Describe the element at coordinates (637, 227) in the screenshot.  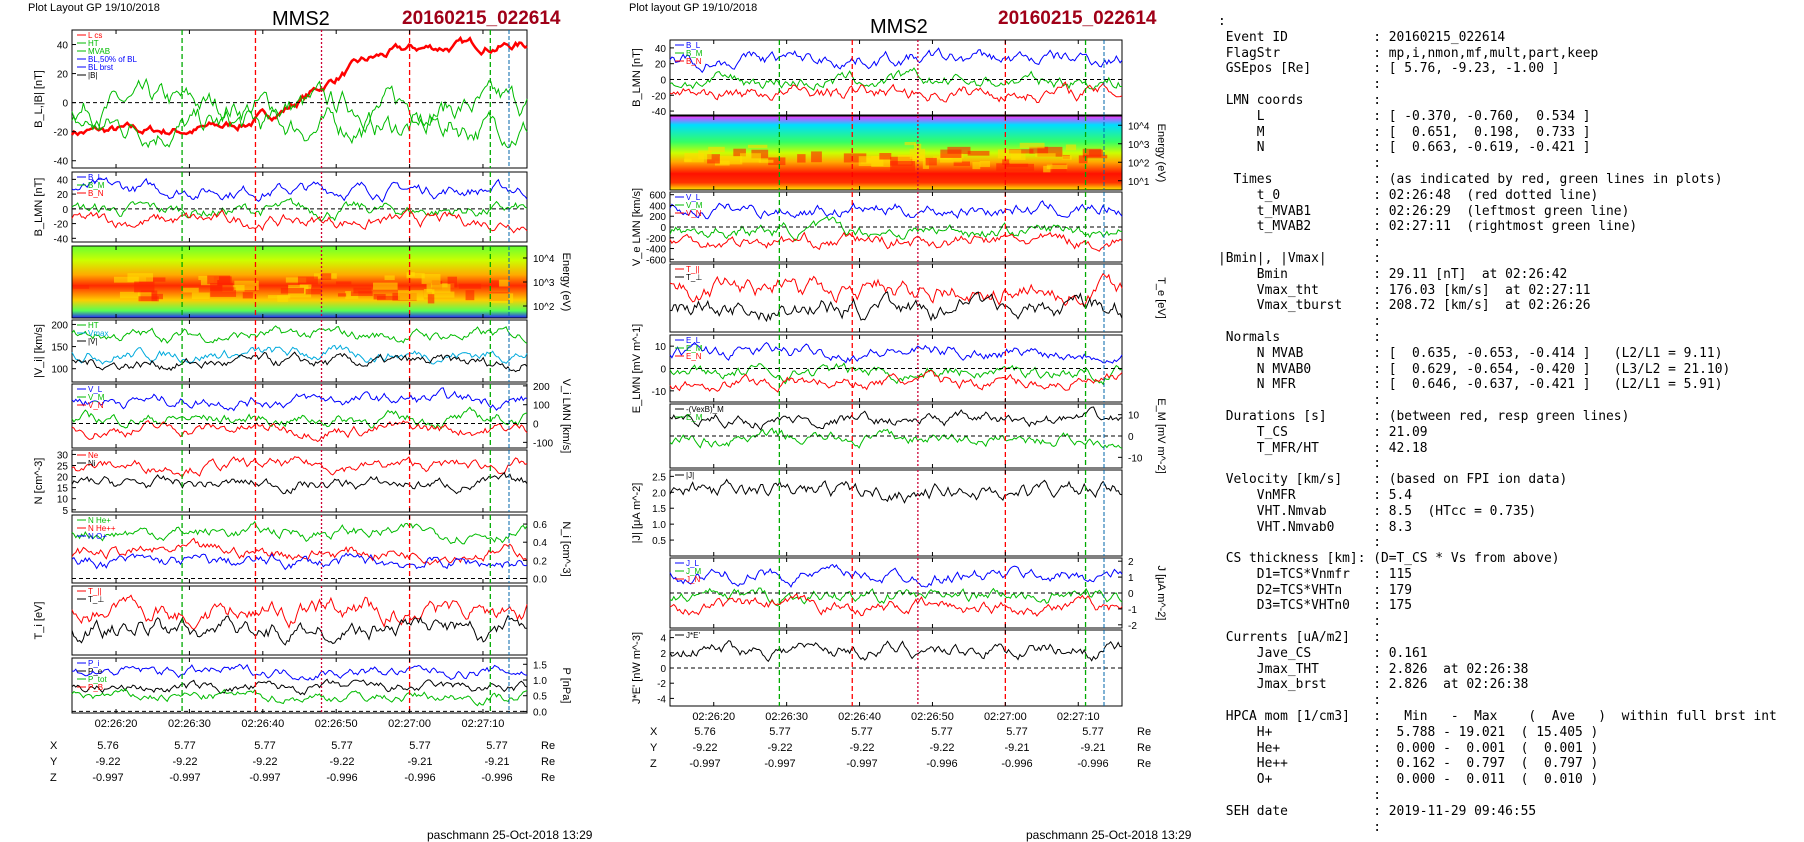
I see `right-y-axis-label: V_e LMN [km/s]` at that location.